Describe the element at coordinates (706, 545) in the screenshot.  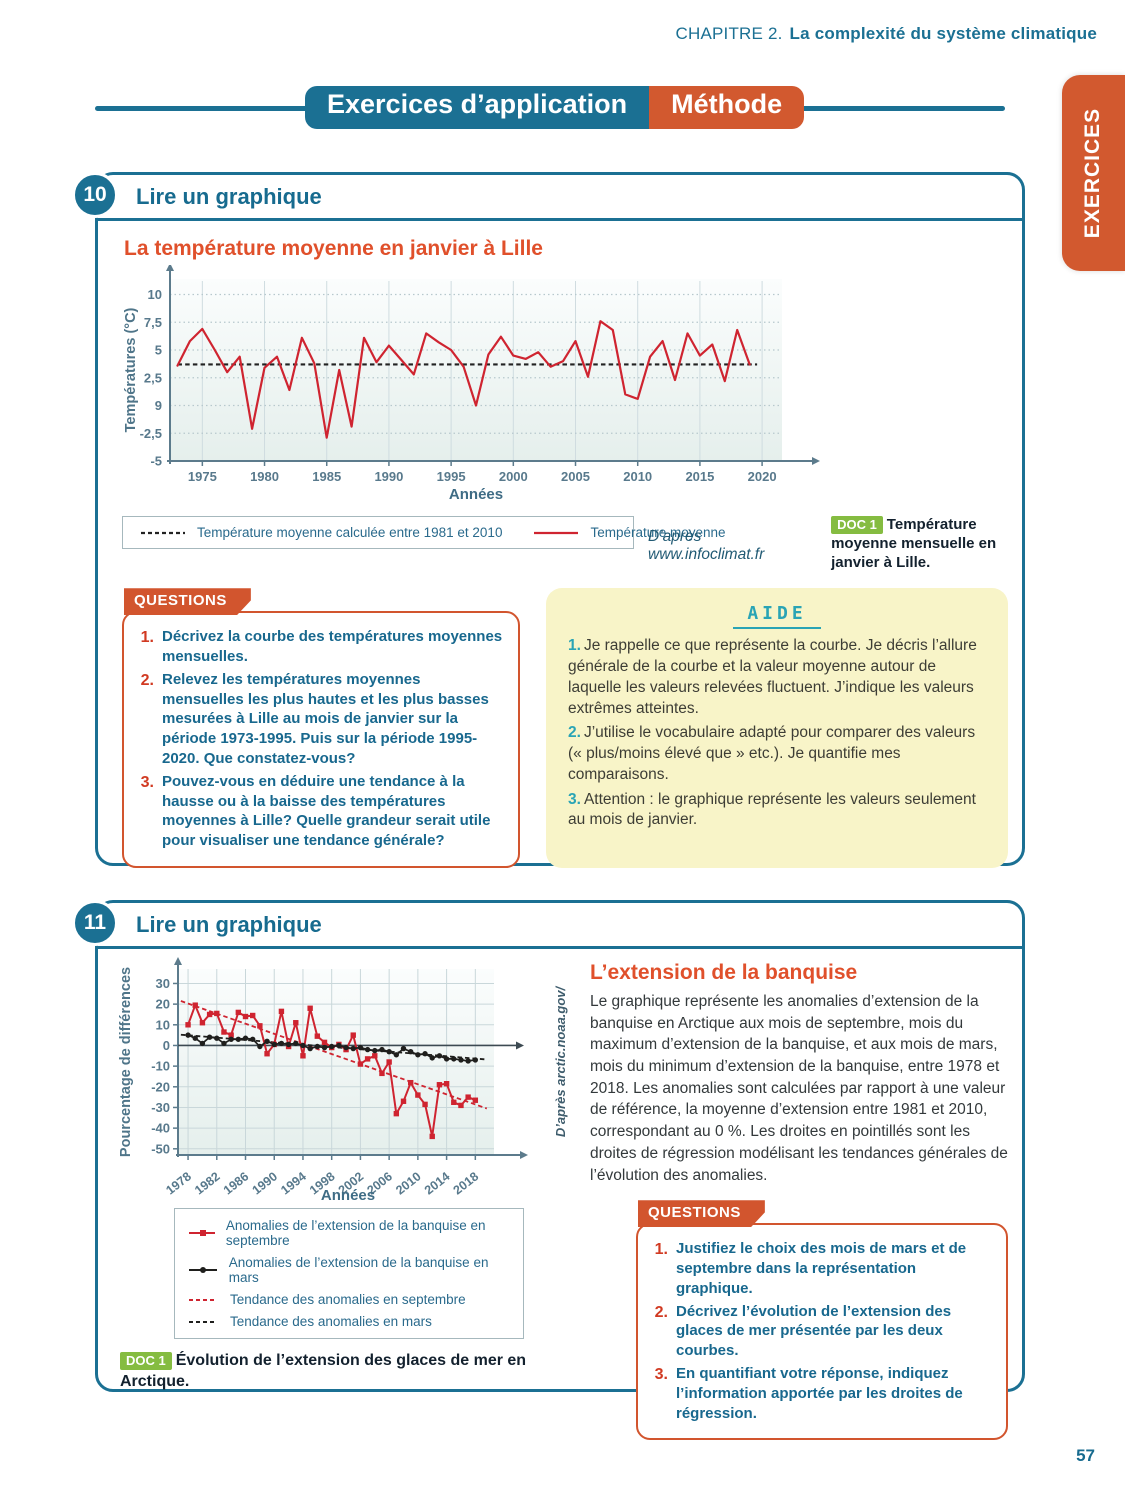
I see `chart-source: D’après www.infoclimat.fr` at that location.